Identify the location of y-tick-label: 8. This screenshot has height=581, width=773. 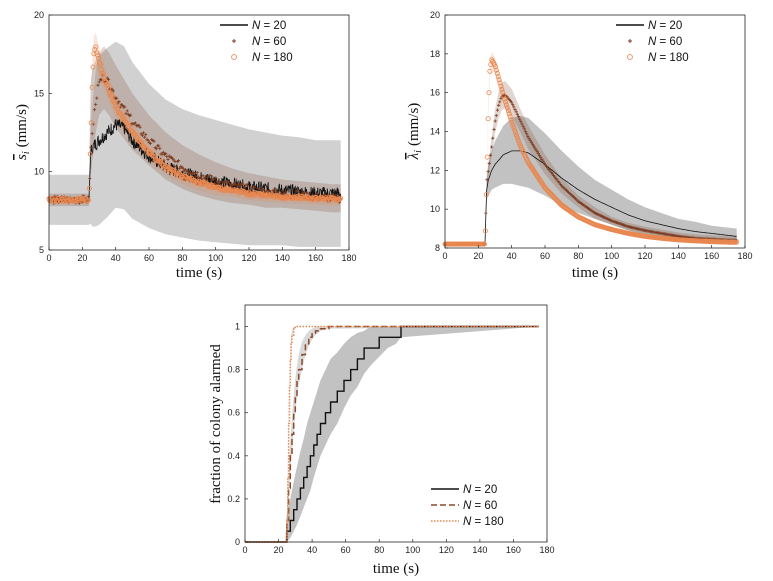
(437, 248).